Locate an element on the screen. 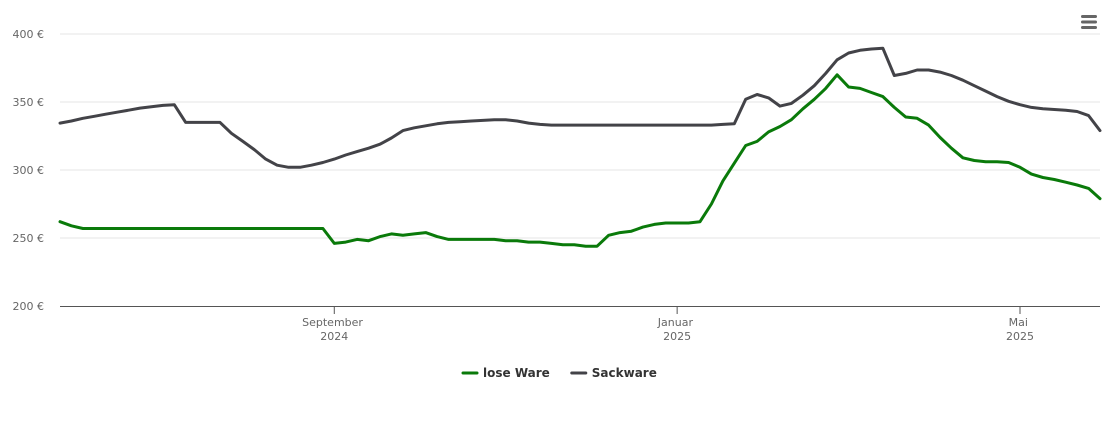  legend-label: lose Ware is located at coordinates (516, 373).